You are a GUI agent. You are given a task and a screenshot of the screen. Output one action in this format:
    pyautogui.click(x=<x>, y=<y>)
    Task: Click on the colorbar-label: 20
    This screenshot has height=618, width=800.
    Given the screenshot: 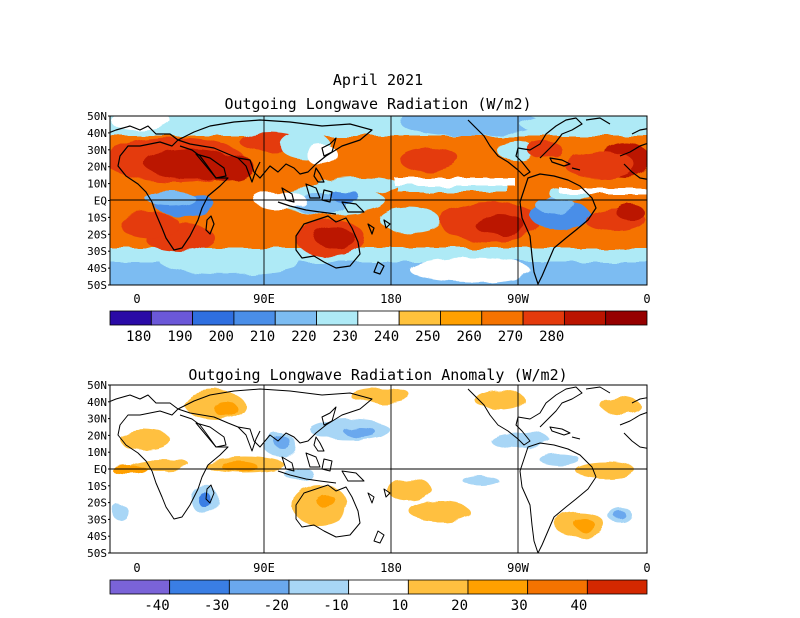 What is the action you would take?
    pyautogui.click(x=459, y=606)
    